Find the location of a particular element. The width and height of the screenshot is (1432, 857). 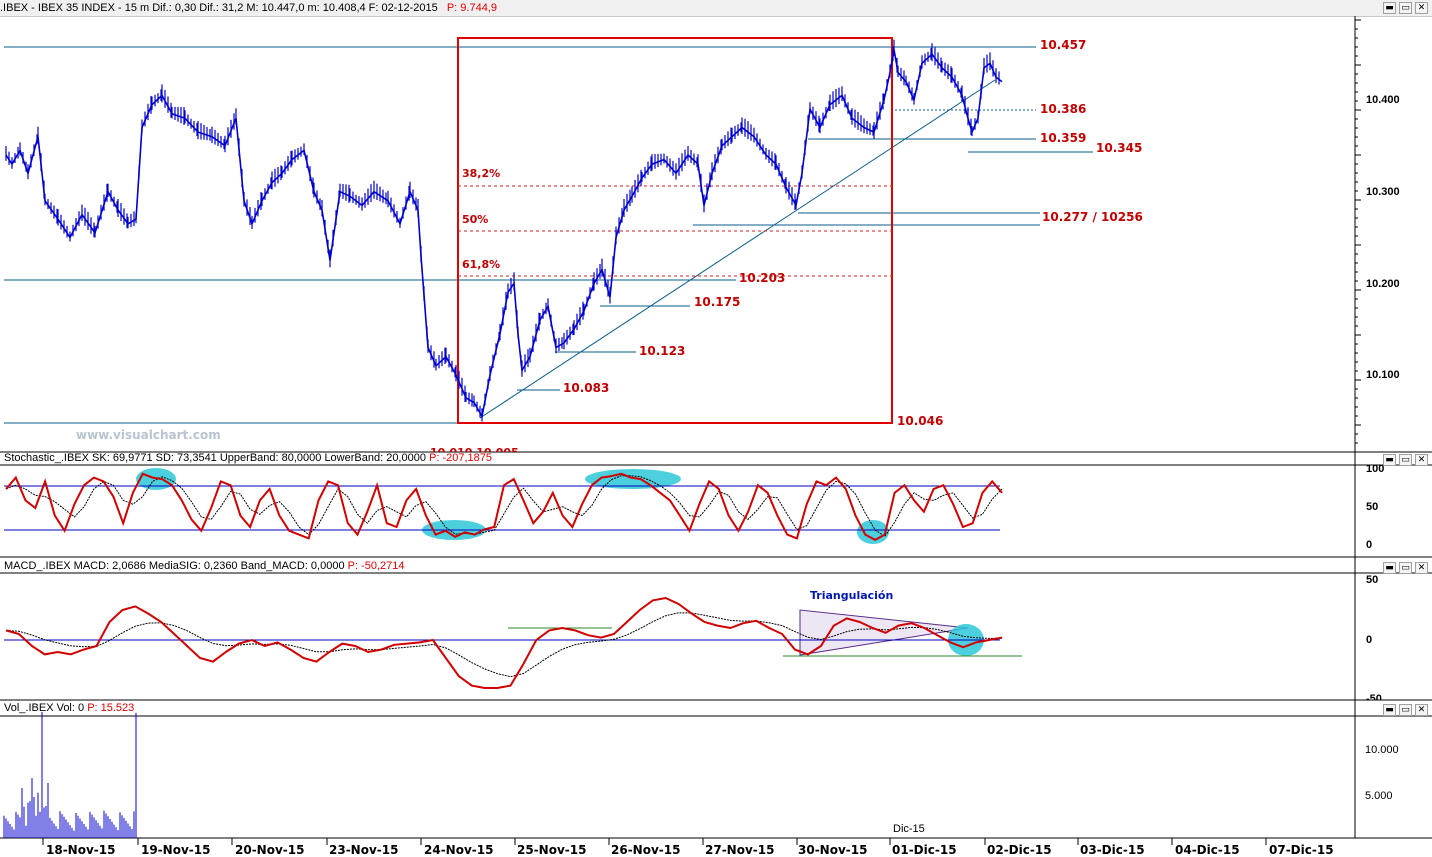

volume-tick-5000: 5.000 is located at coordinates (1379, 796).